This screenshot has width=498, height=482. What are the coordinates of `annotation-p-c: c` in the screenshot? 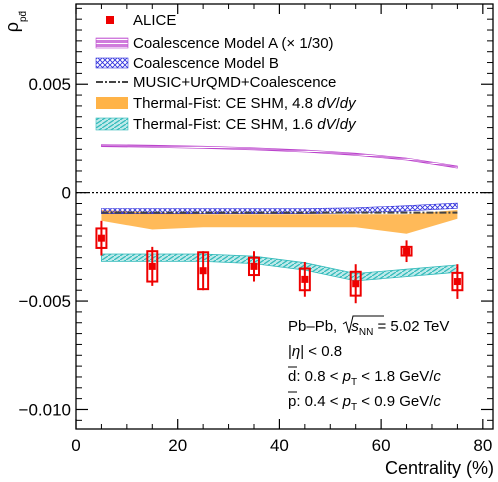 It's located at (437, 401).